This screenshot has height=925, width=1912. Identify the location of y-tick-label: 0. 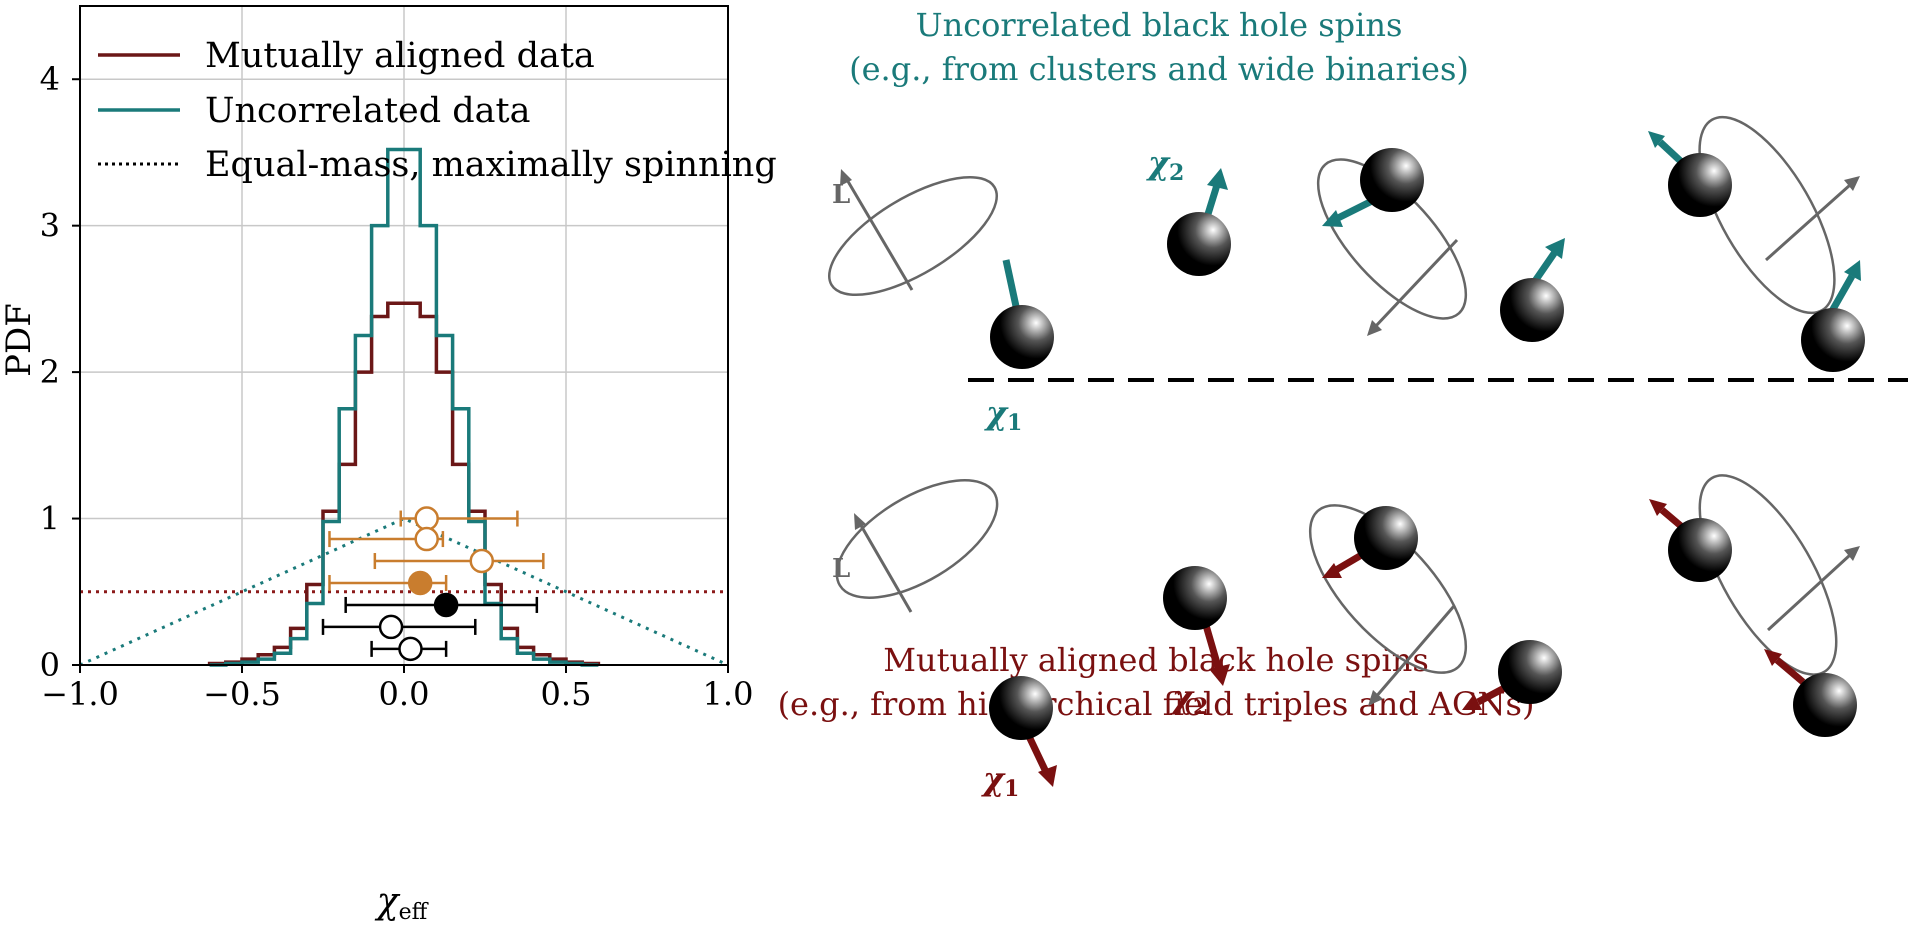
(50, 665).